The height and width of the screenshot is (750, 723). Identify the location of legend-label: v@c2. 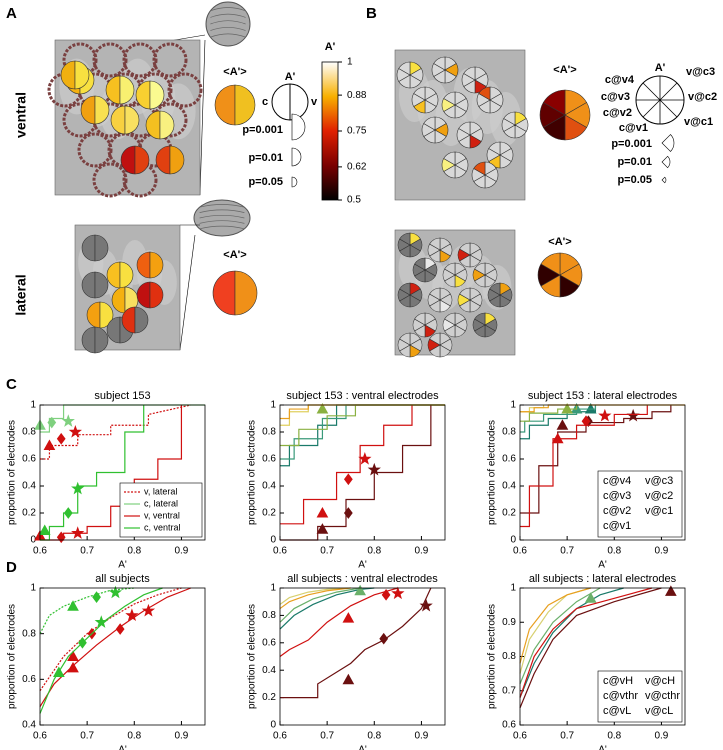
(659, 496).